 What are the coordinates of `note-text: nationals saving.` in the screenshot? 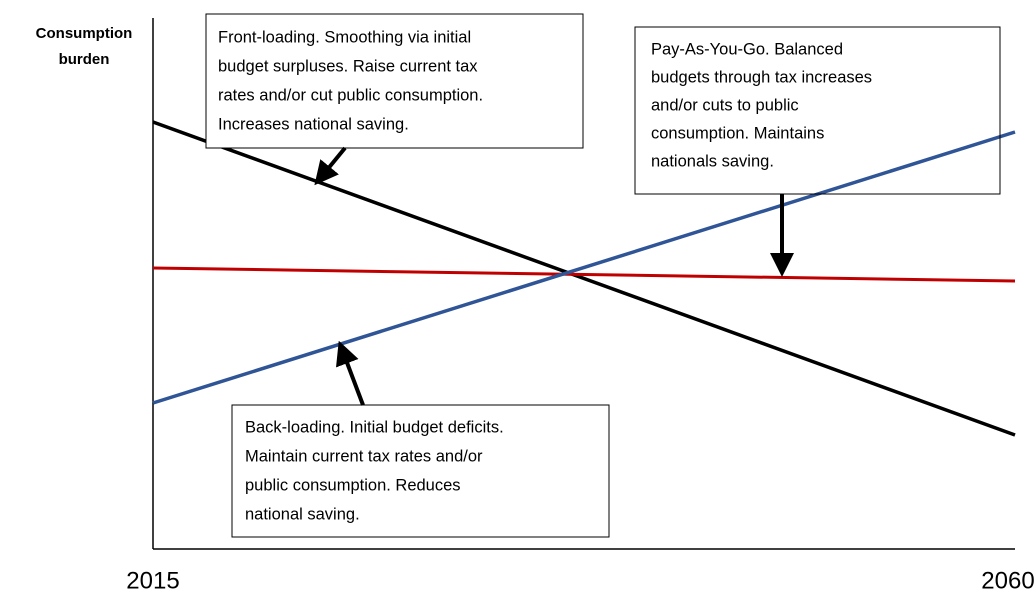 It's located at (712, 161).